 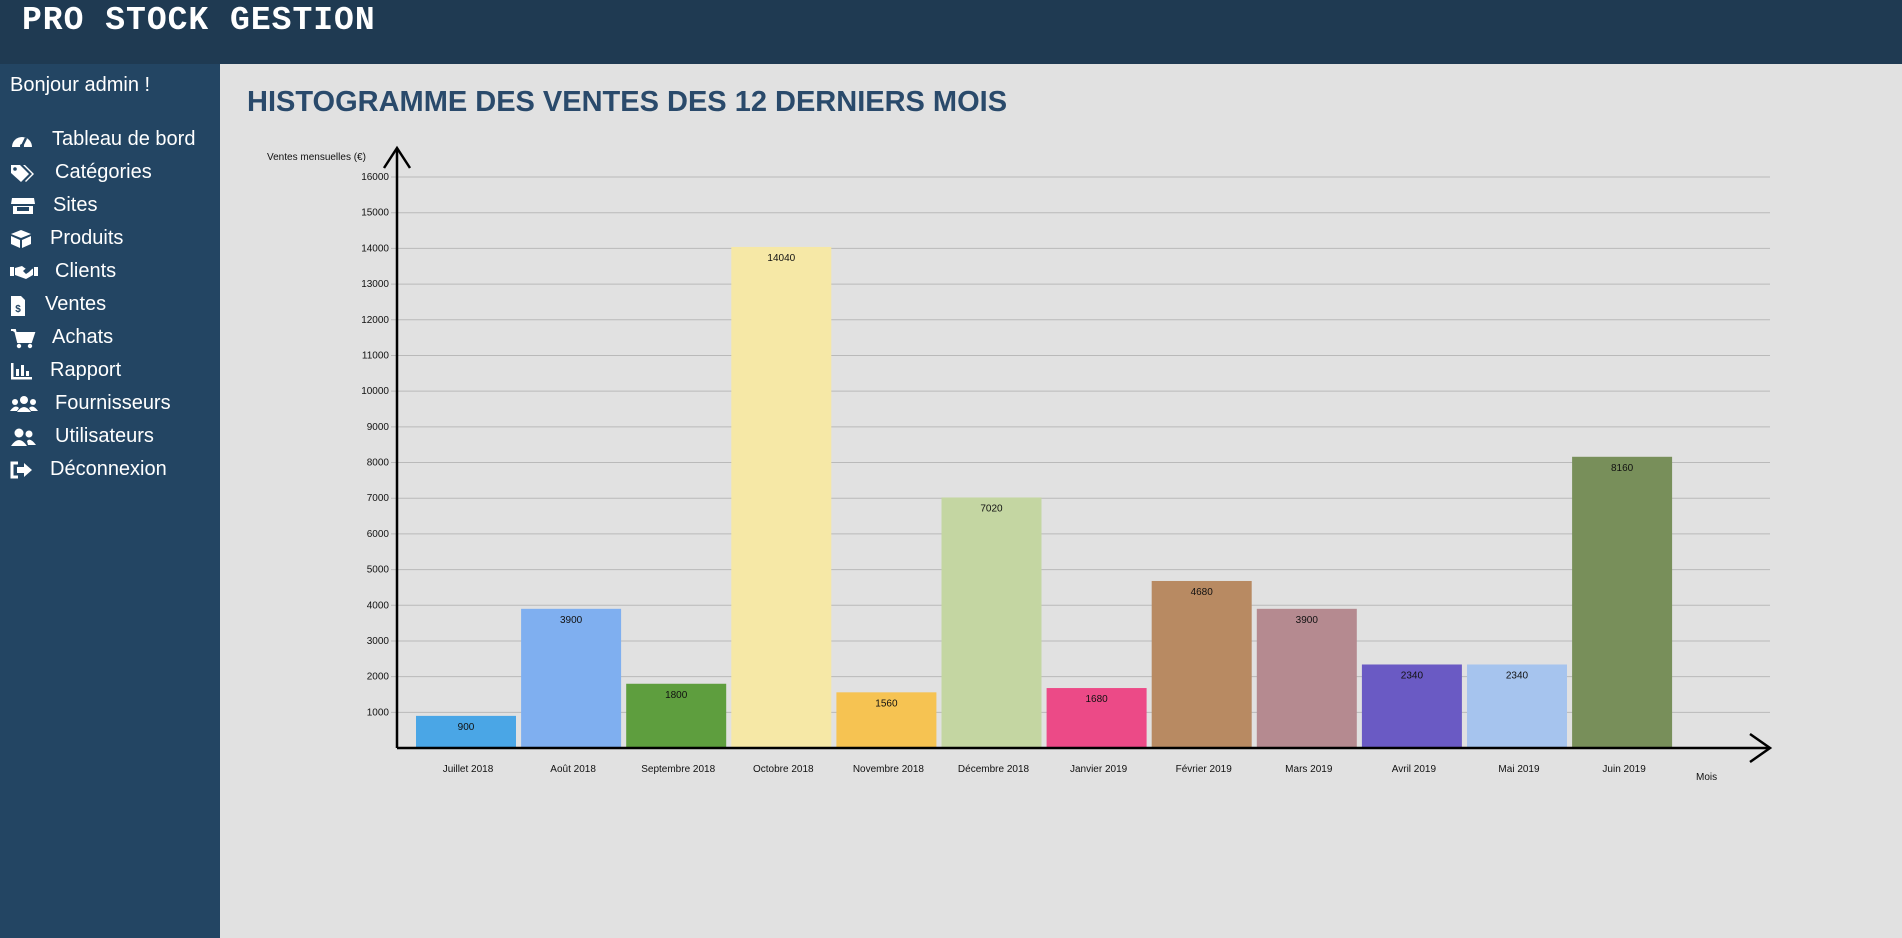 I want to click on y-tick-label: 11000, so click(x=376, y=355).